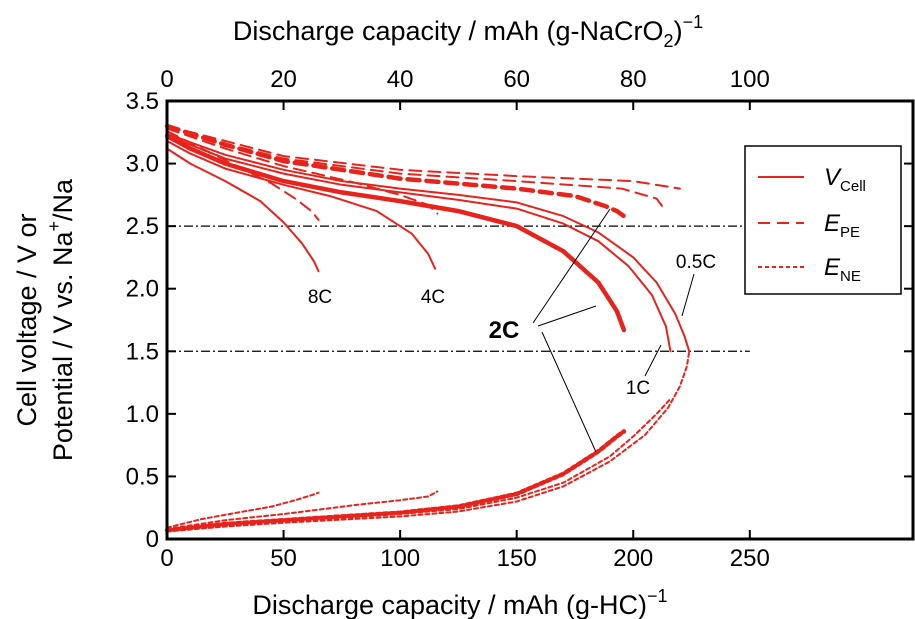  Describe the element at coordinates (283, 558) in the screenshot. I see `x-tick-label-50: 50` at that location.